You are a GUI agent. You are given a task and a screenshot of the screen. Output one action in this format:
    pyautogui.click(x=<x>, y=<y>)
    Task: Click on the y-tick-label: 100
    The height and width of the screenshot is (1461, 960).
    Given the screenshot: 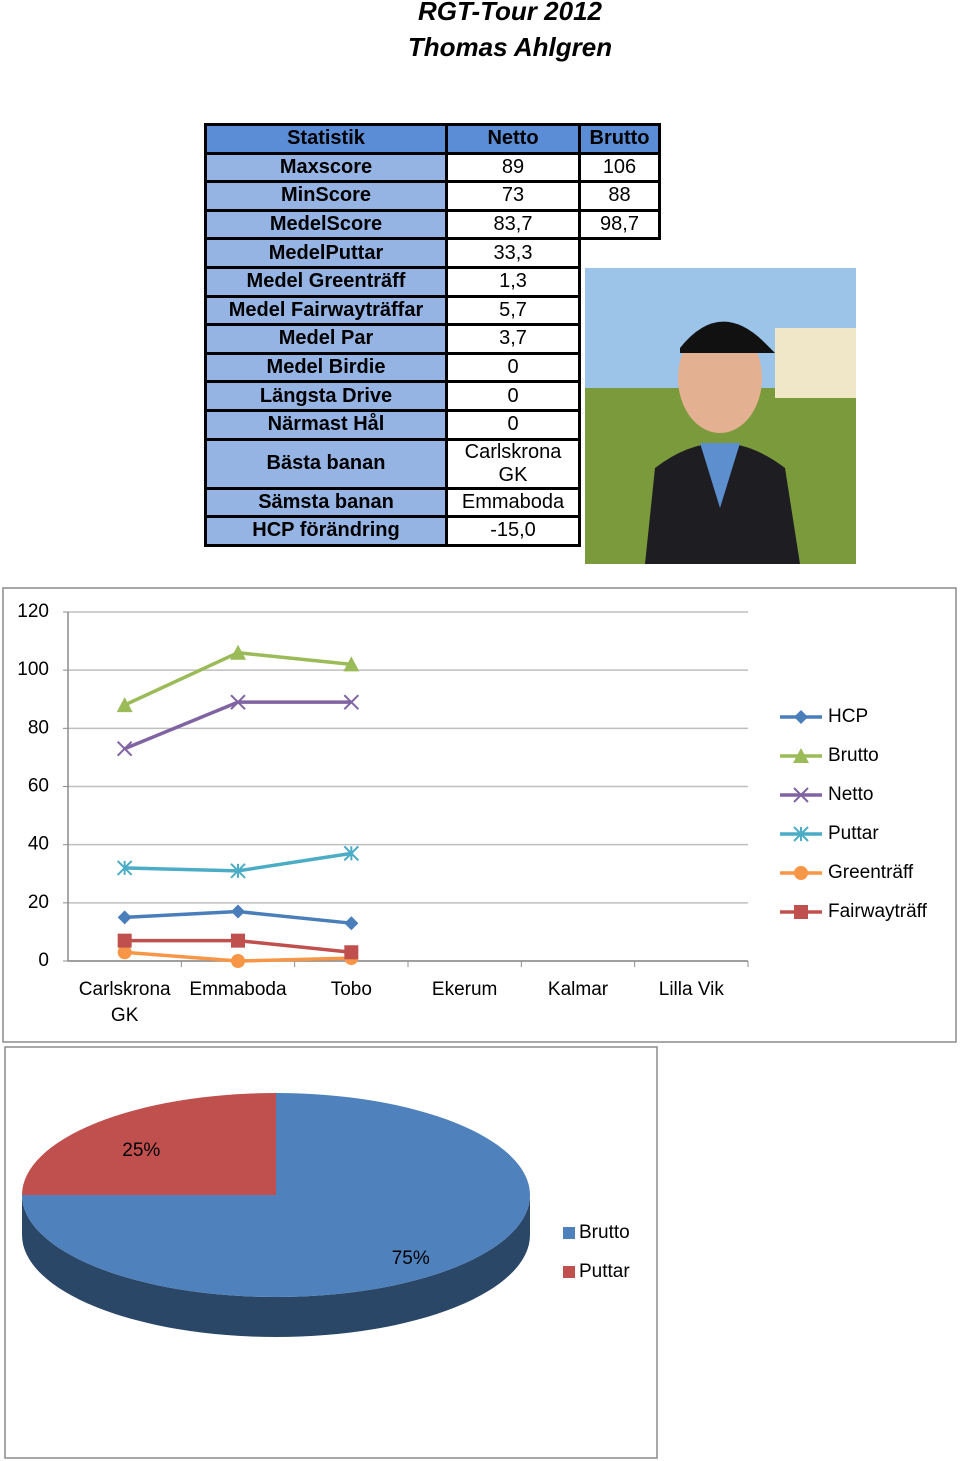 What is the action you would take?
    pyautogui.click(x=33, y=669)
    